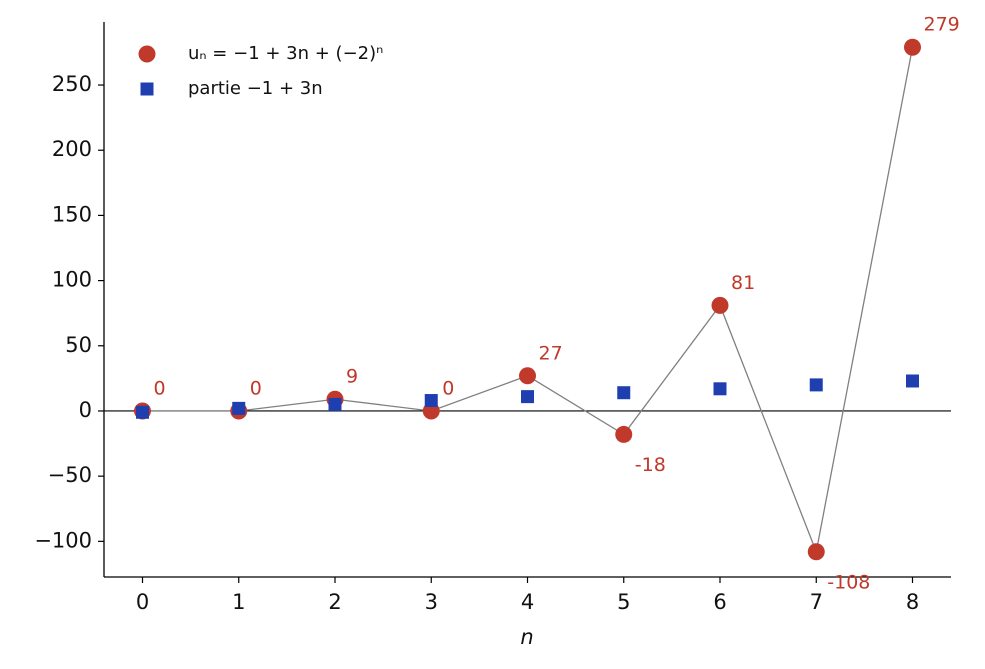 Image resolution: width=985 pixels, height=669 pixels. I want to click on y-tick-label: 0, so click(85, 410).